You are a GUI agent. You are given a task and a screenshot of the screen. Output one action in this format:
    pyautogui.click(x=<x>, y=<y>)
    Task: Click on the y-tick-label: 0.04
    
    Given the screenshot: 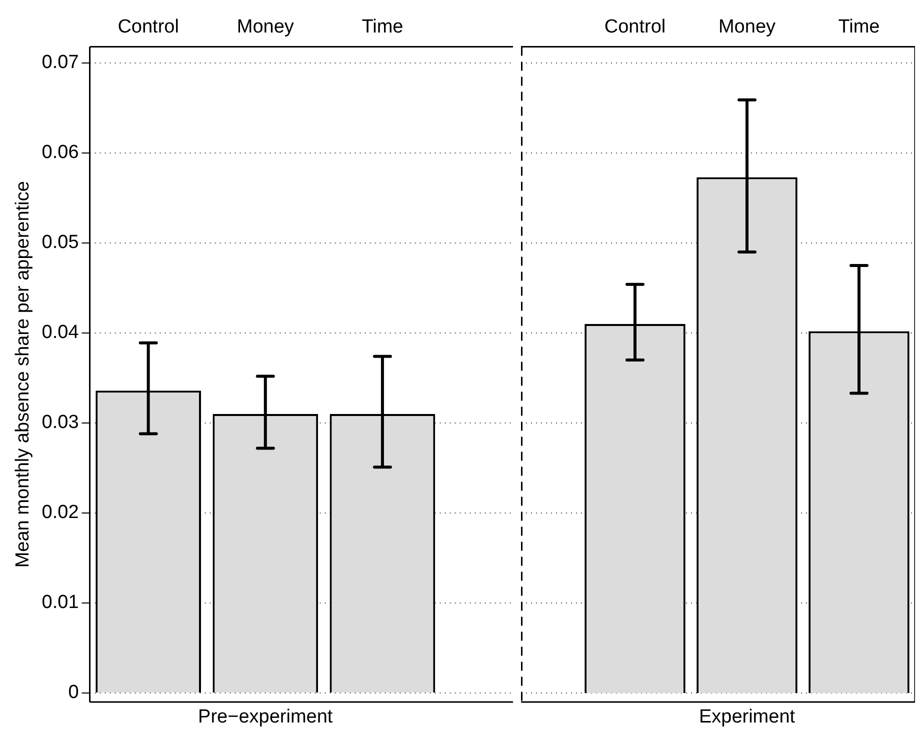 What is the action you would take?
    pyautogui.click(x=61, y=333)
    